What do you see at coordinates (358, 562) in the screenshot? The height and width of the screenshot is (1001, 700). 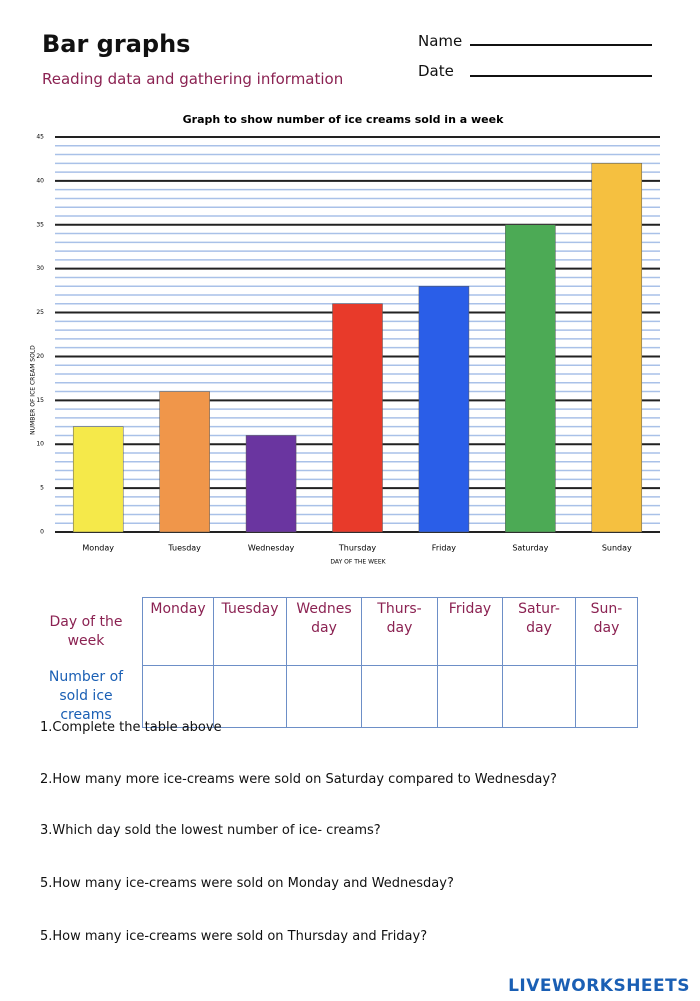 I see `x-axis-label: DAY OF THE WEEK` at bounding box center [358, 562].